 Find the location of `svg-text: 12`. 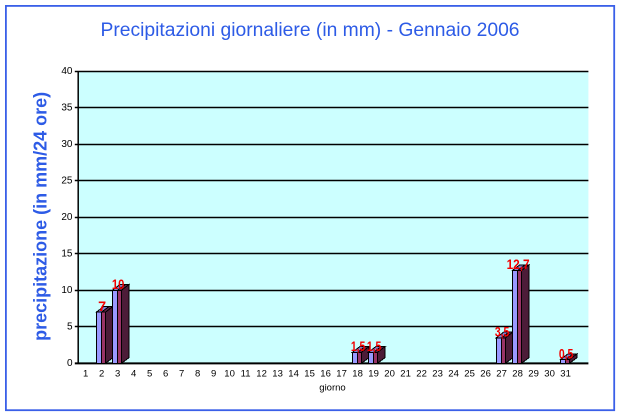

svg-text: 12 is located at coordinates (261, 374).